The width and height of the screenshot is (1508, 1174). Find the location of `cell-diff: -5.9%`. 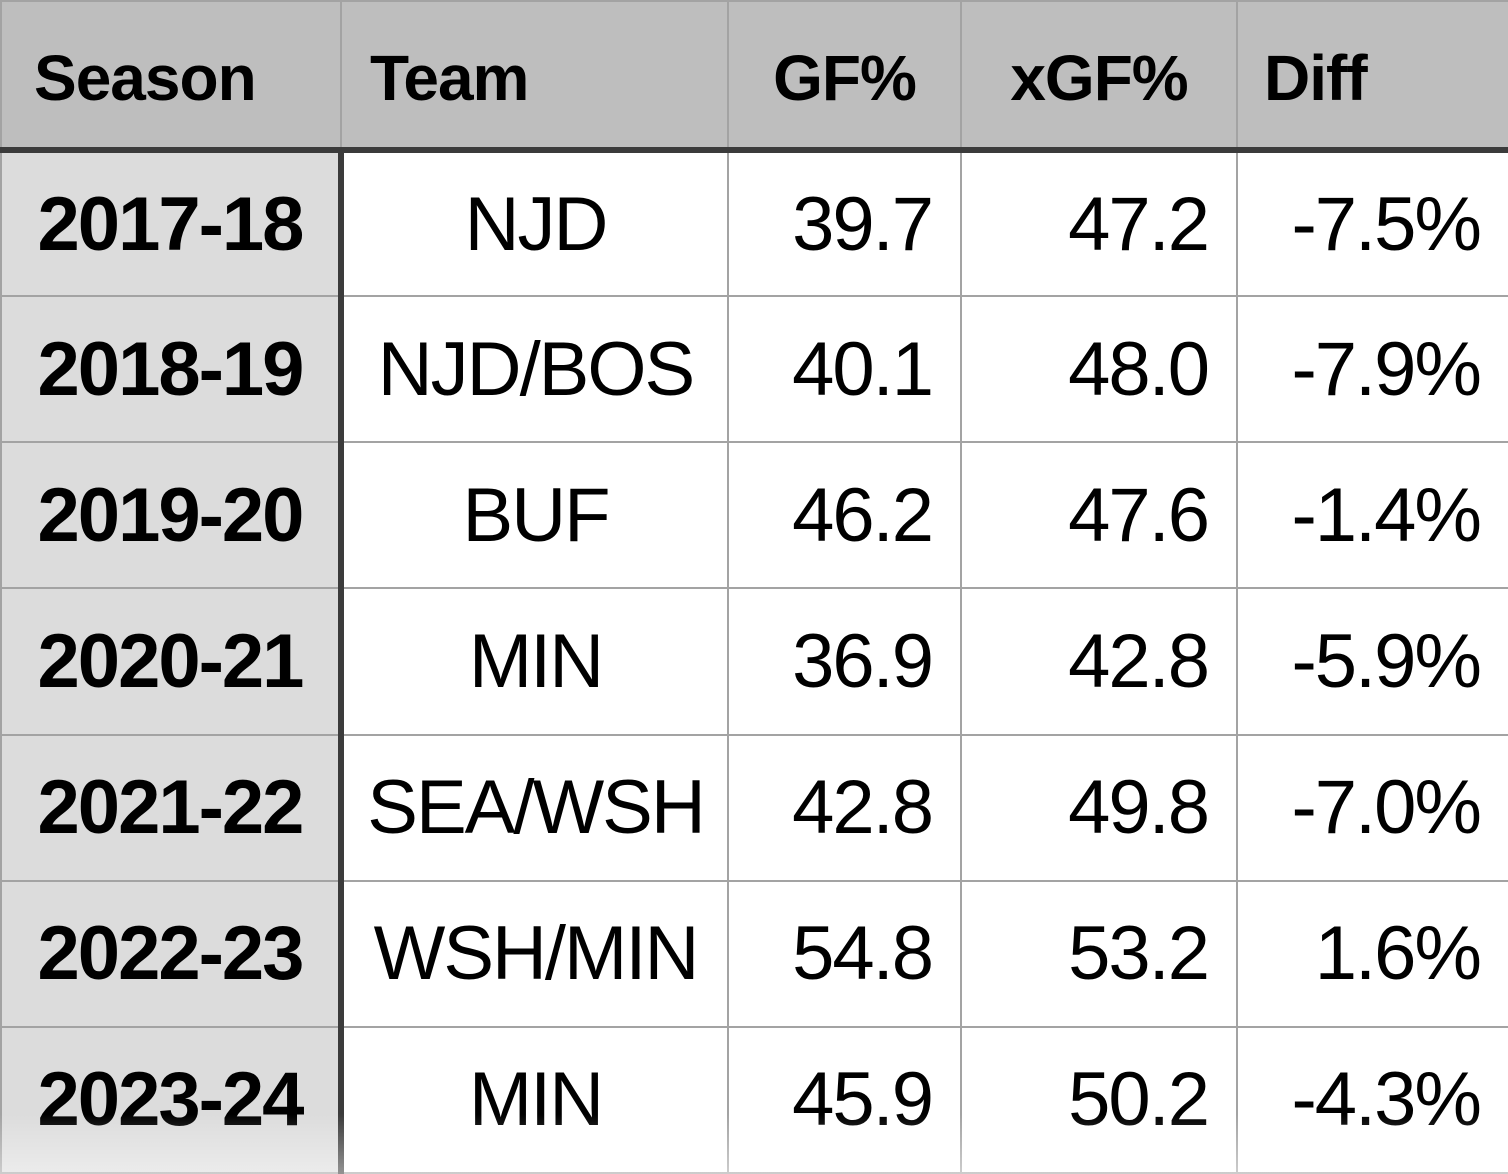

cell-diff: -5.9% is located at coordinates (1372, 661).